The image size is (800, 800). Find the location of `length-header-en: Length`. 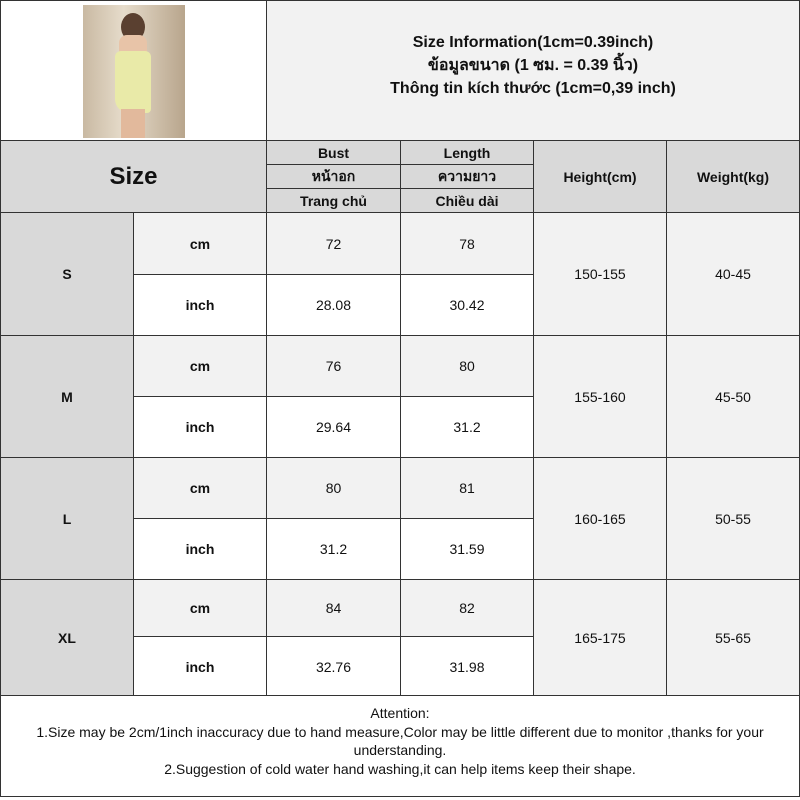

length-header-en: Length is located at coordinates (467, 152).